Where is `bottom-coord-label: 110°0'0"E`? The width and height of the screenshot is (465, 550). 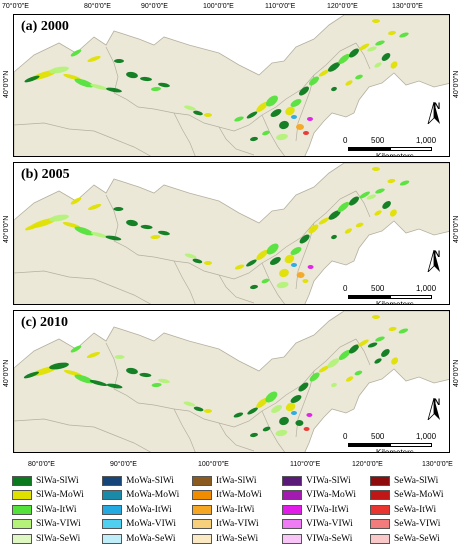 bottom-coord-label: 110°0'0"E is located at coordinates (305, 464).